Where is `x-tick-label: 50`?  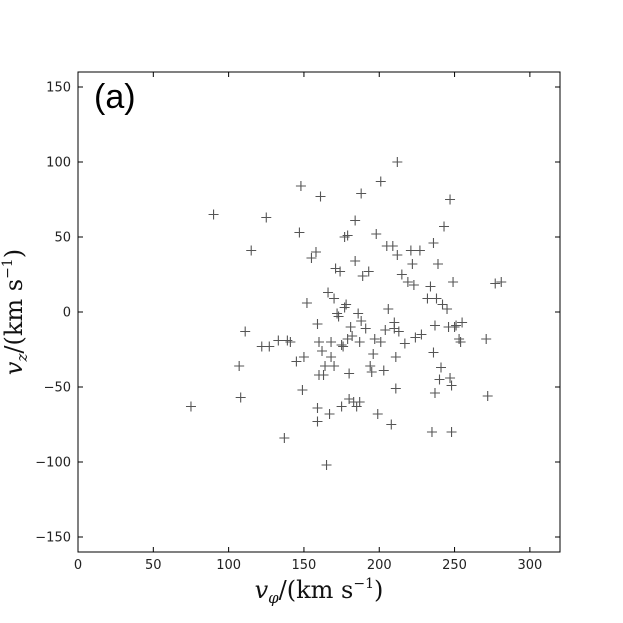 x-tick-label: 50 is located at coordinates (153, 565).